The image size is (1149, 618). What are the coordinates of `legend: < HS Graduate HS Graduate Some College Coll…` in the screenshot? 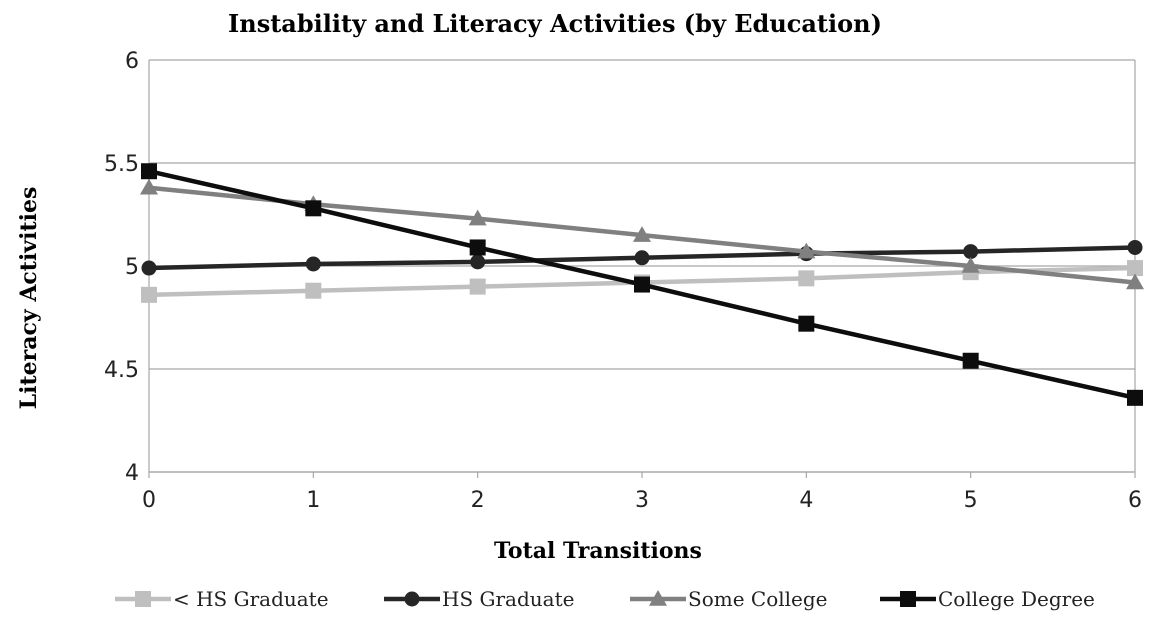 It's located at (605, 599).